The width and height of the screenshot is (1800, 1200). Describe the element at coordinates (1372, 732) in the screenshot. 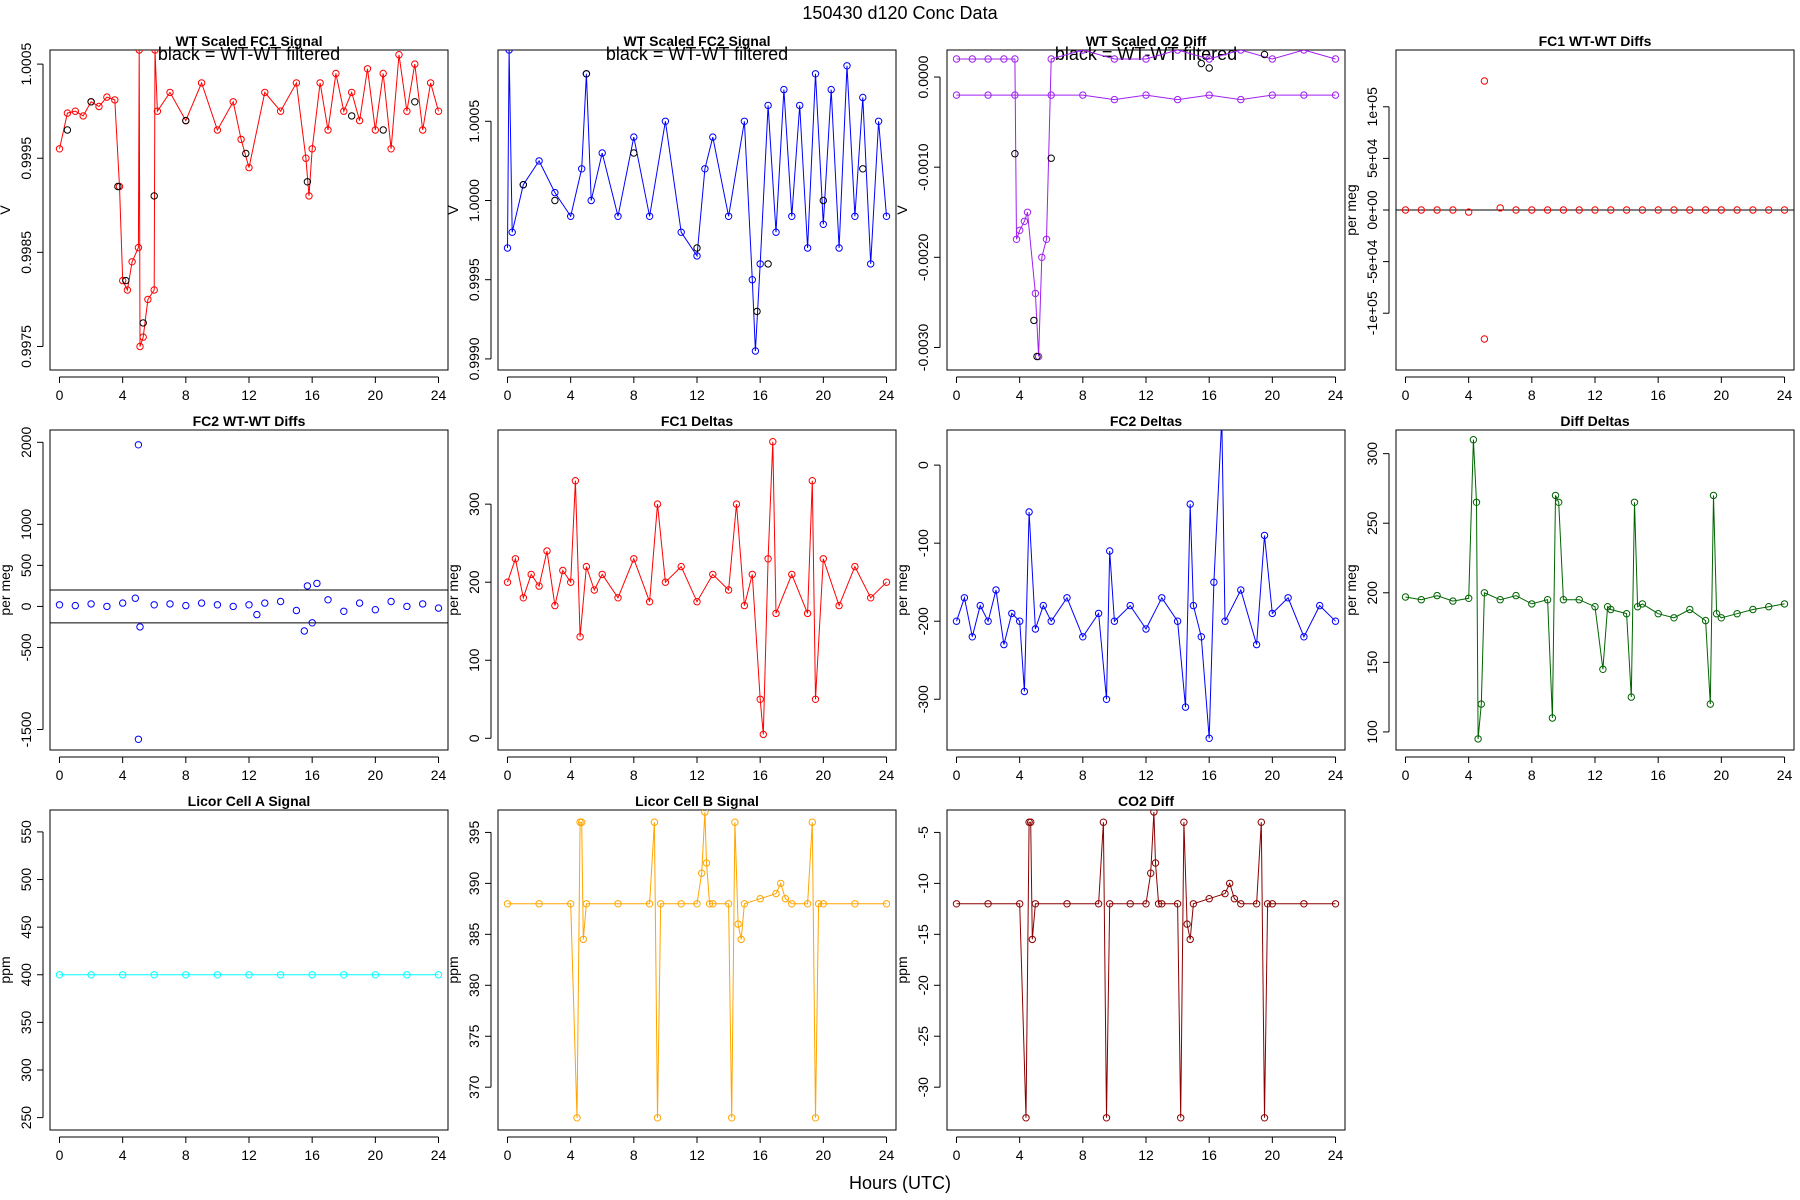

I see `y-tick-label: 100` at that location.